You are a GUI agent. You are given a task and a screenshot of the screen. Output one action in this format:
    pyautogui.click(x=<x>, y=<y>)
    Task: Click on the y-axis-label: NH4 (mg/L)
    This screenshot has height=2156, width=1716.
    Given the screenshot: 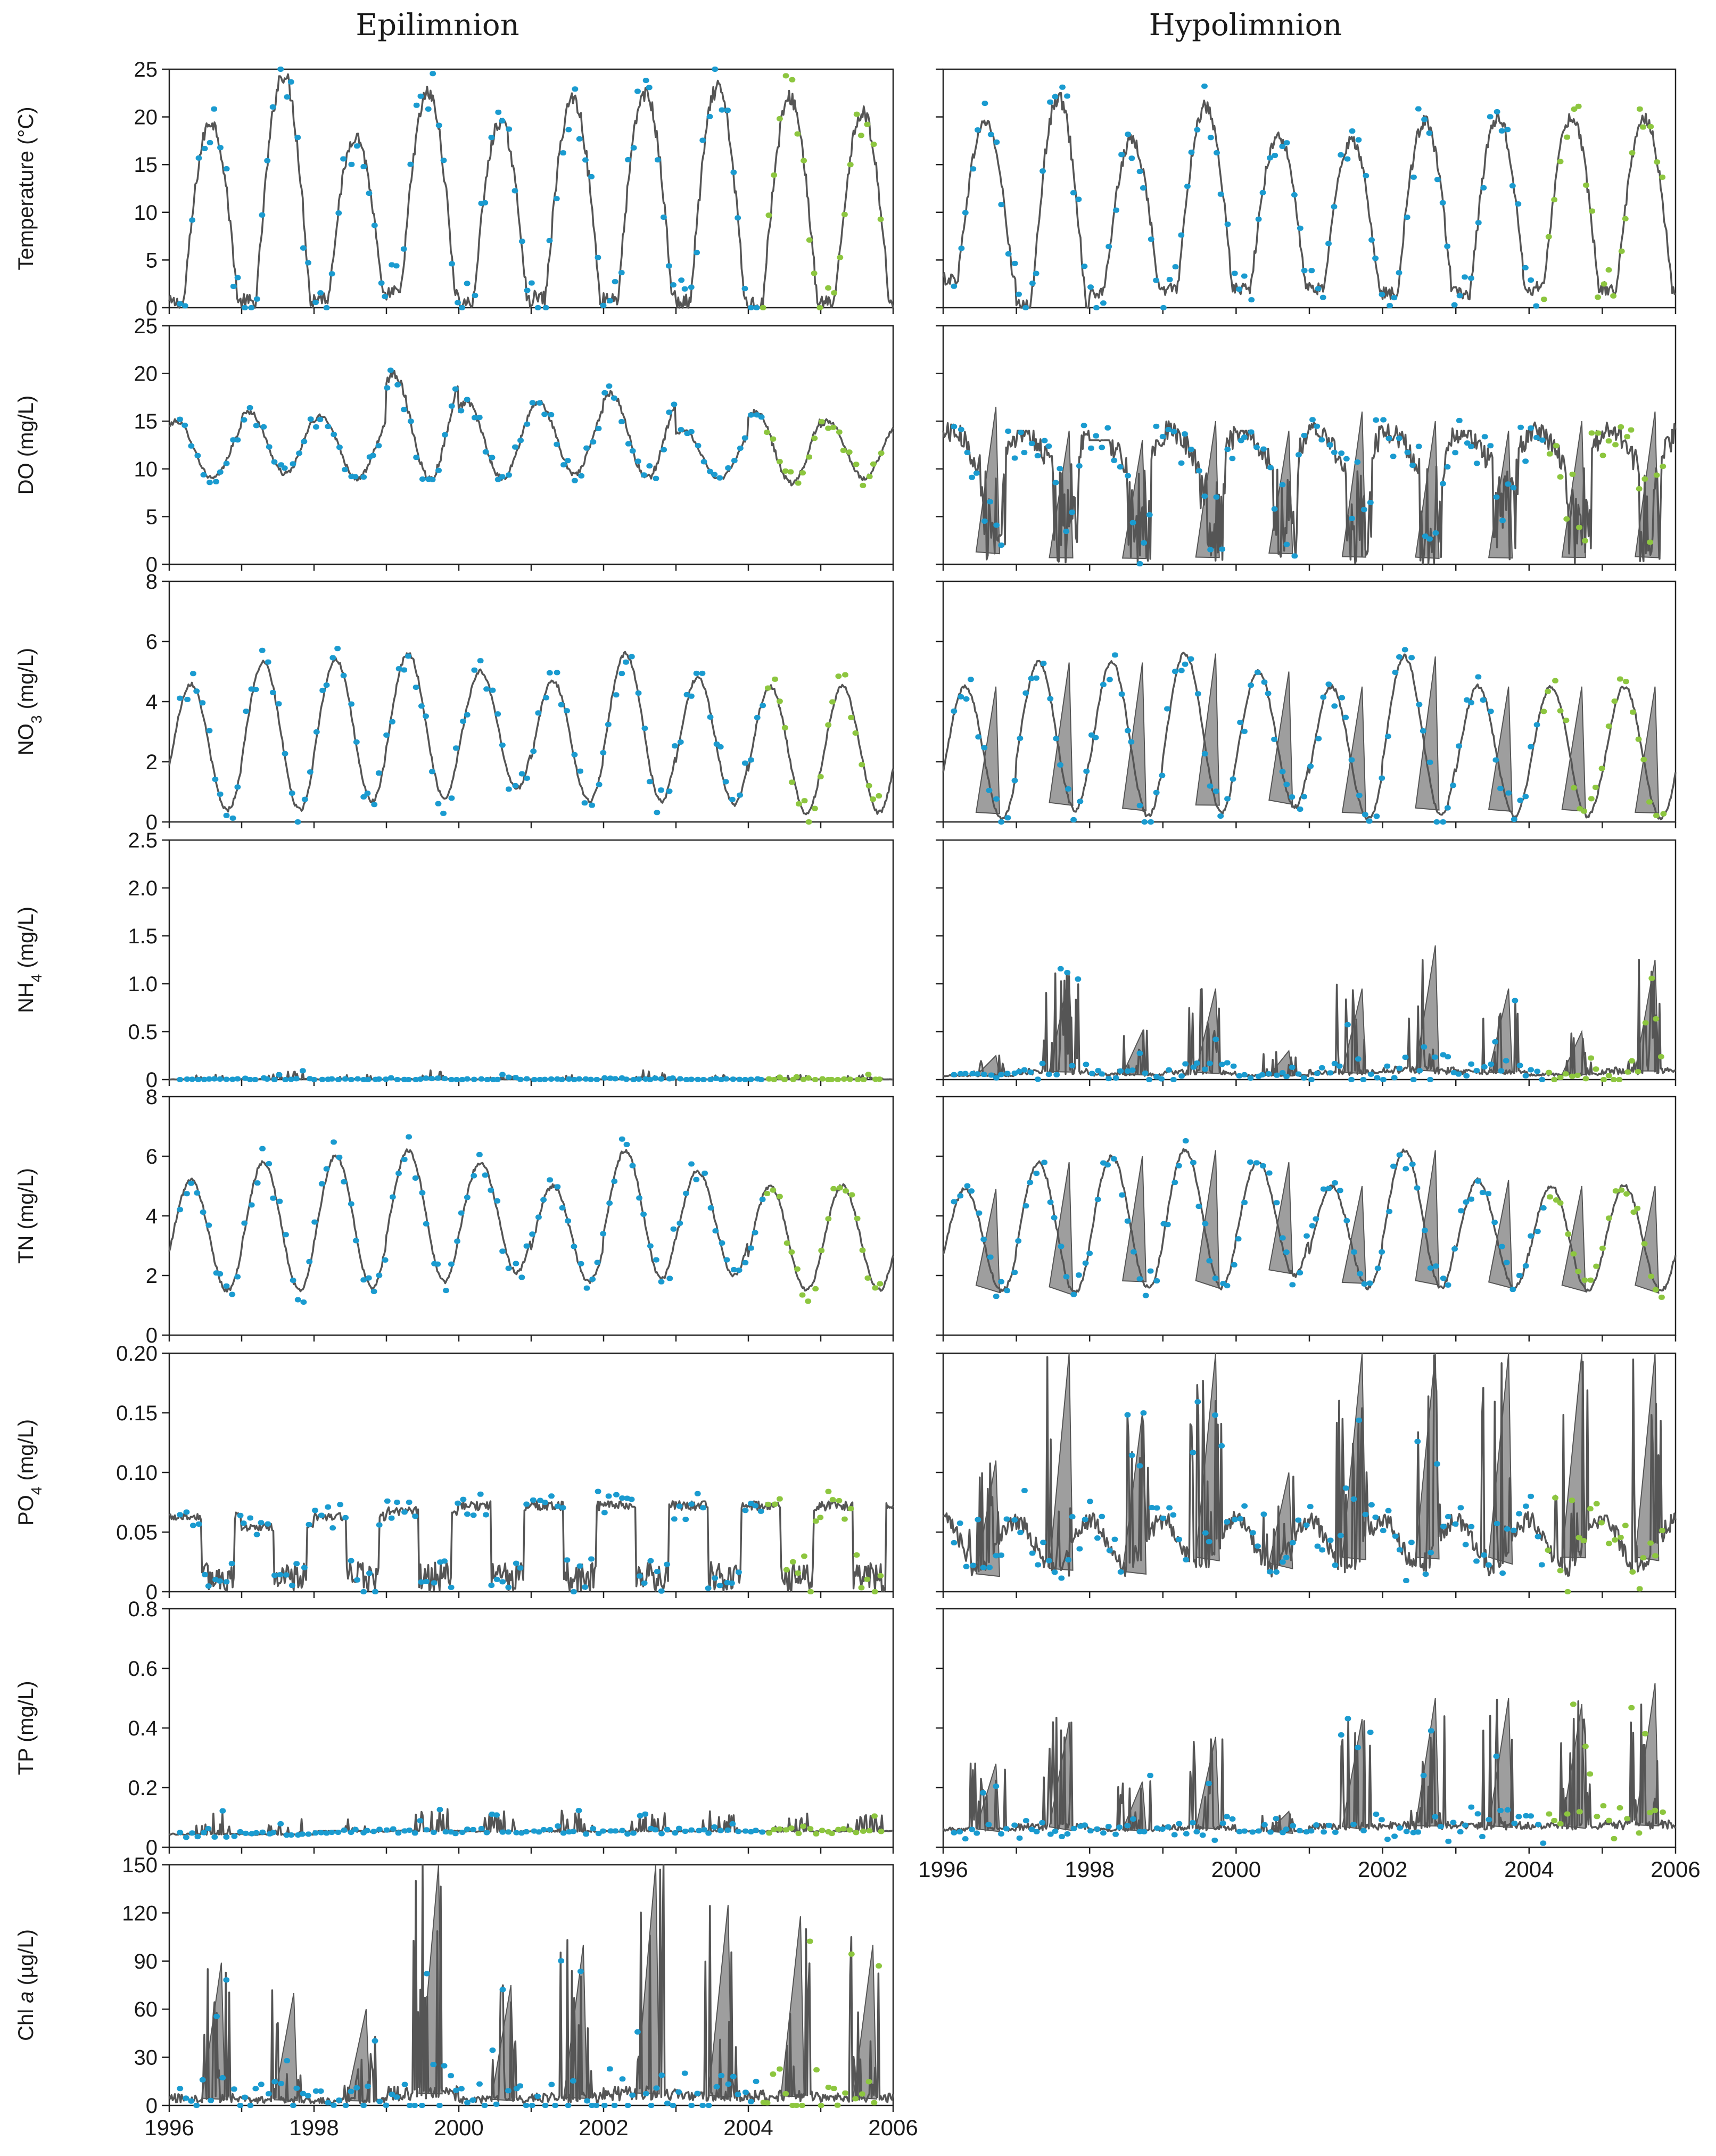 What is the action you would take?
    pyautogui.click(x=29, y=960)
    